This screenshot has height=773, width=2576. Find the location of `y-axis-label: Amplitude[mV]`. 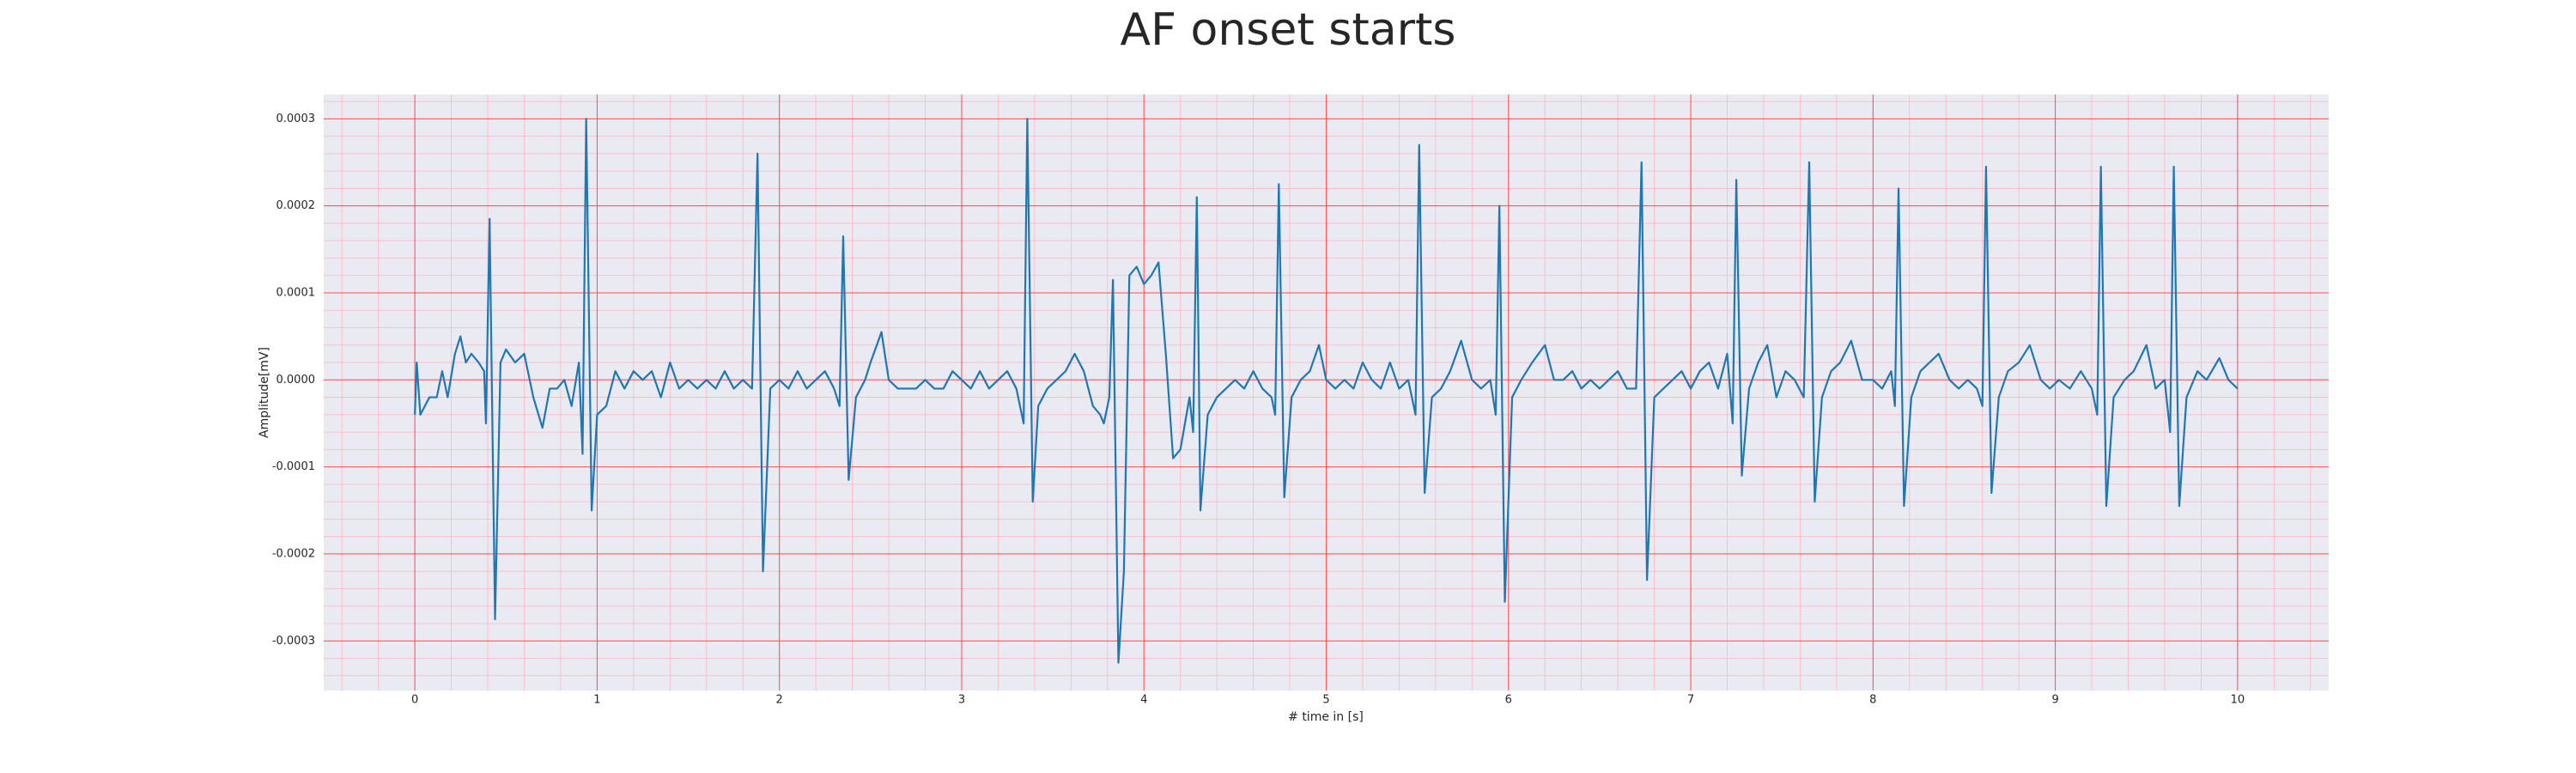

y-axis-label: Amplitude[mV] is located at coordinates (264, 392).